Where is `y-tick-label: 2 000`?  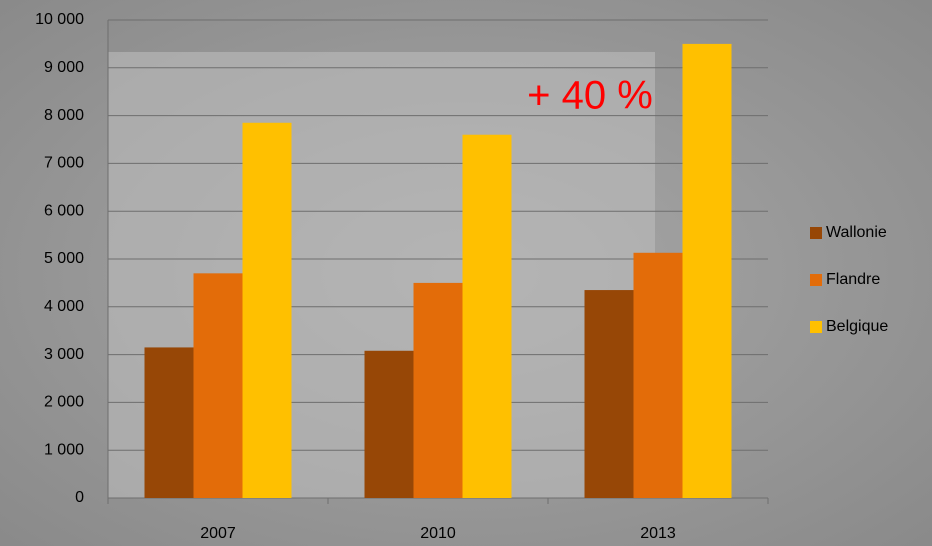
y-tick-label: 2 000 is located at coordinates (64, 402).